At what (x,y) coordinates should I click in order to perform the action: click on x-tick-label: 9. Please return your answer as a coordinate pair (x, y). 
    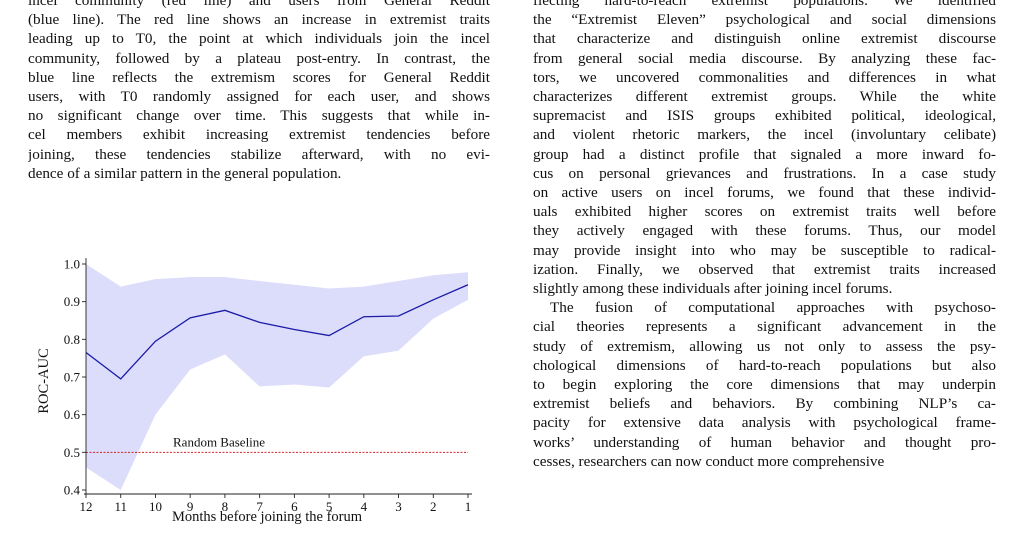
    Looking at the image, I should click on (190, 506).